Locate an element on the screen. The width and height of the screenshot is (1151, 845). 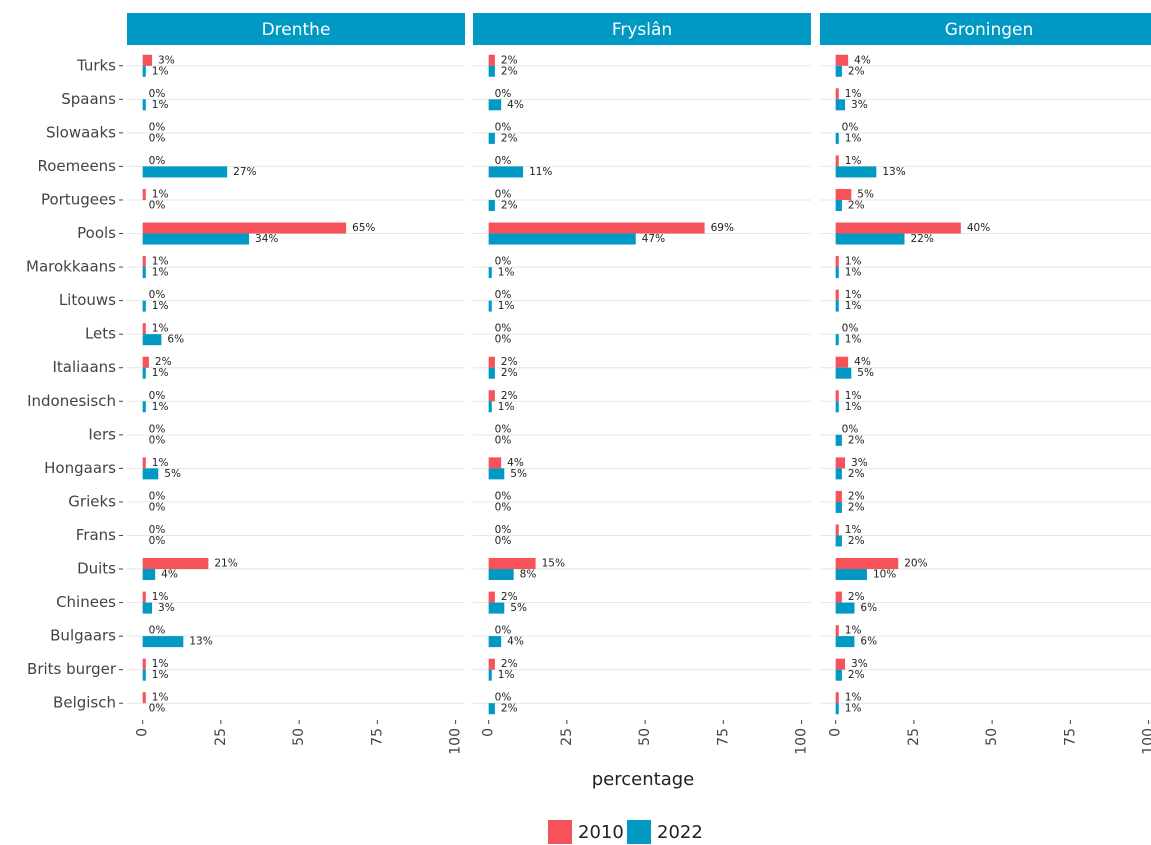
value-label: 11% is located at coordinates (540, 172).